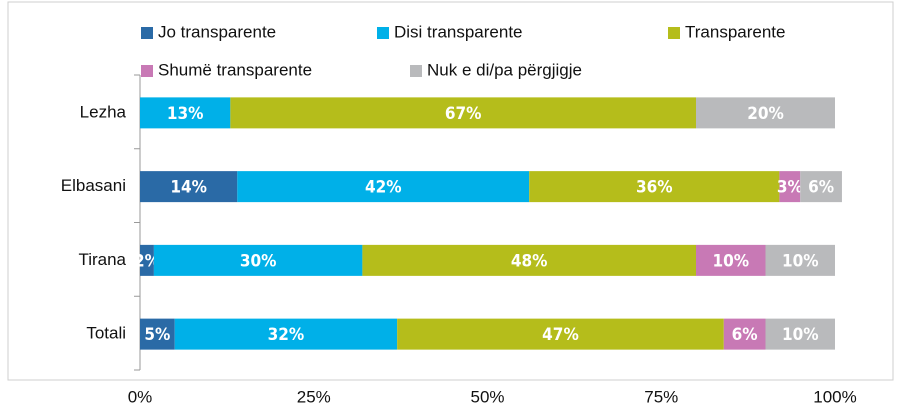  What do you see at coordinates (735, 31) in the screenshot?
I see `legend-label: Transparente` at bounding box center [735, 31].